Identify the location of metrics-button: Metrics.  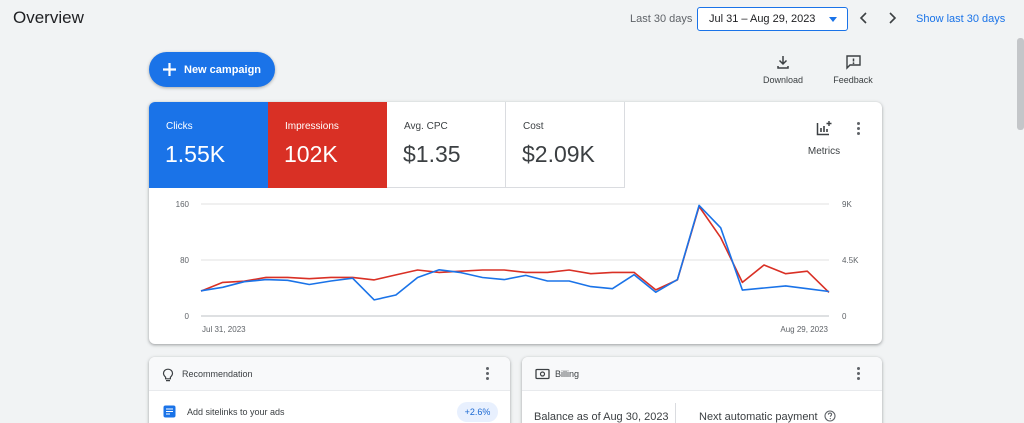
(824, 138).